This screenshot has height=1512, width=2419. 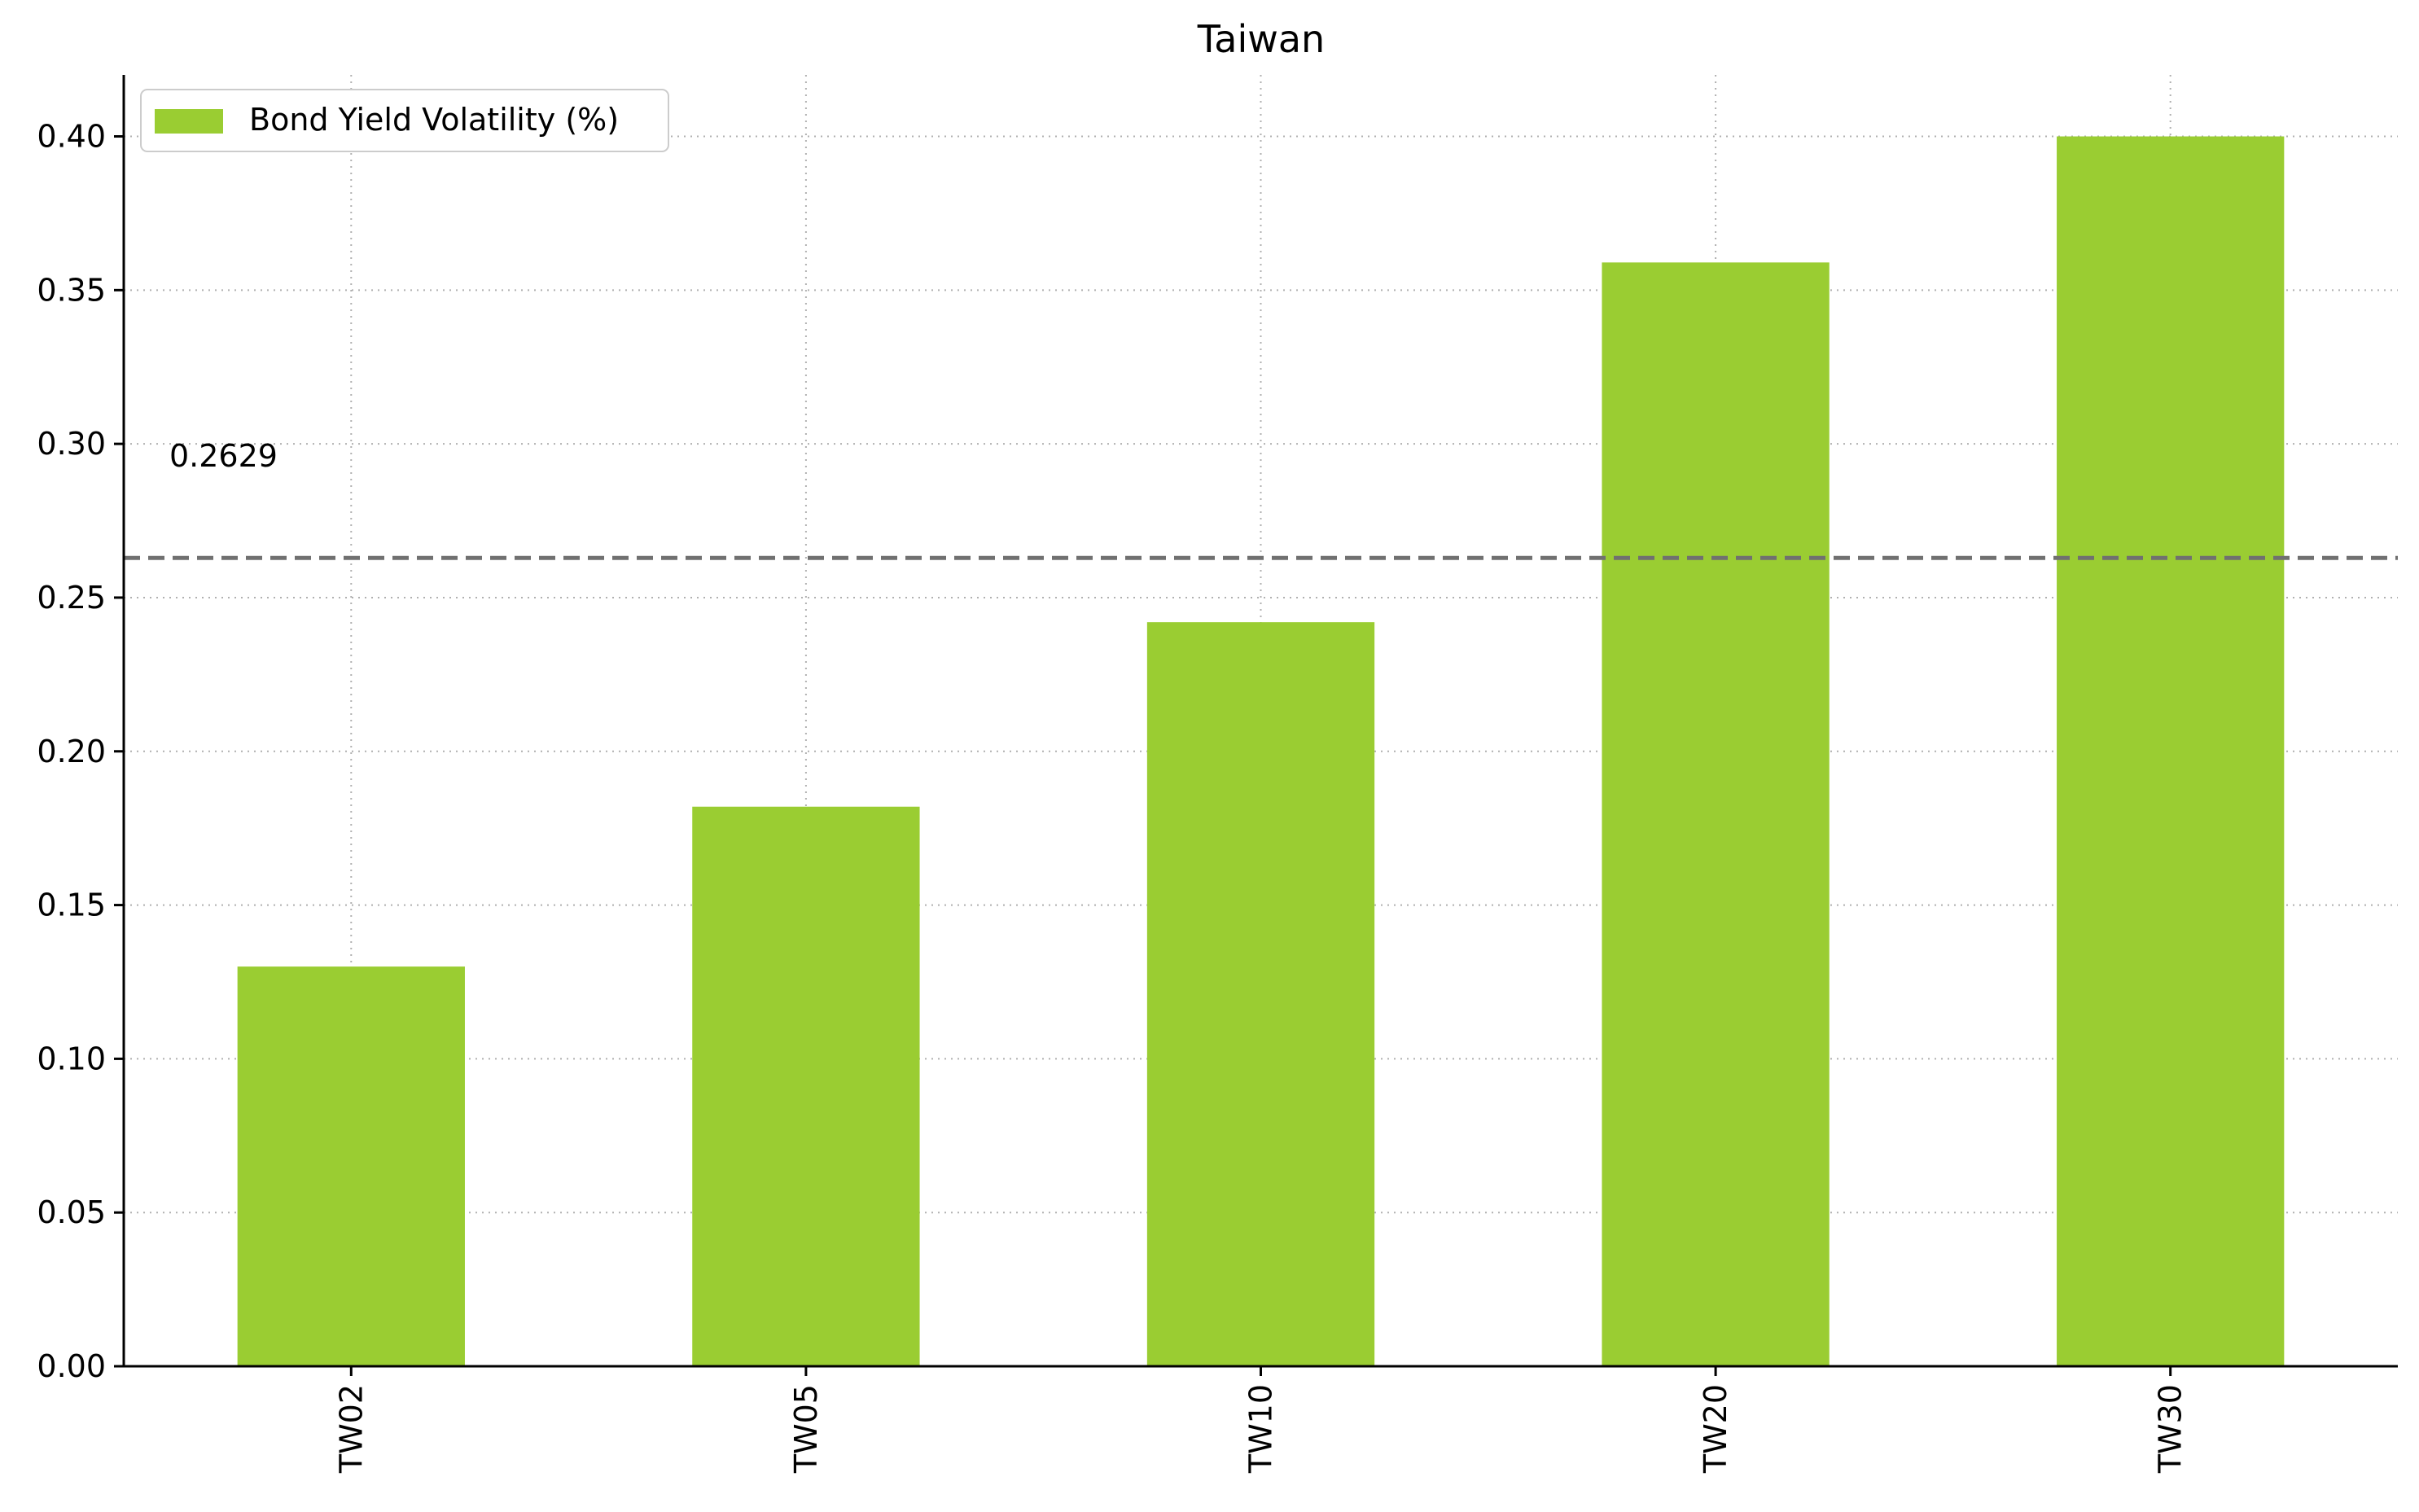 I want to click on y-tick-label: 0.20, so click(x=71, y=751).